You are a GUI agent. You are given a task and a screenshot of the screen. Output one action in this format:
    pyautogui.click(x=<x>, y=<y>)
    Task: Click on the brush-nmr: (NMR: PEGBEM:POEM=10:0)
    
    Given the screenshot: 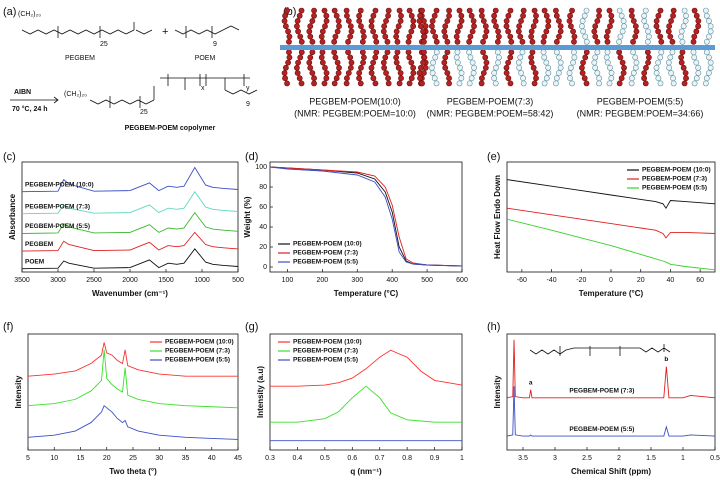 What is the action you would take?
    pyautogui.click(x=355, y=113)
    